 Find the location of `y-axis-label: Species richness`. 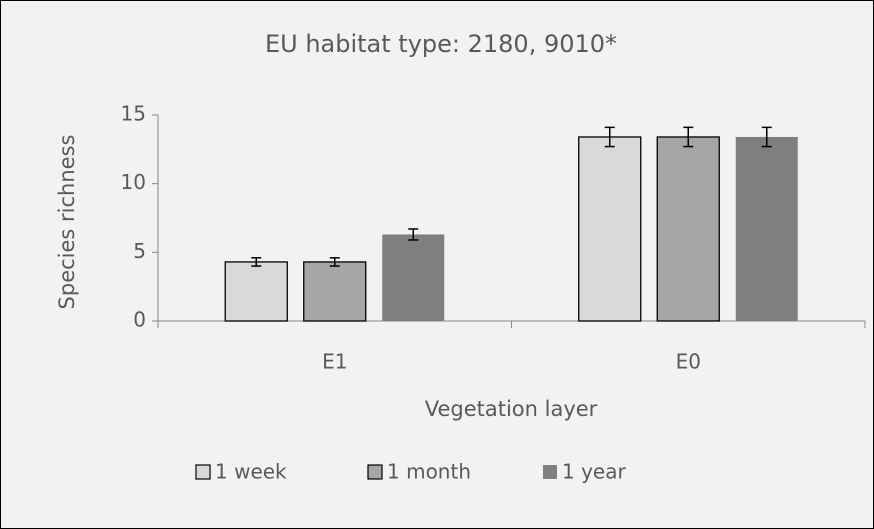

y-axis-label: Species richness is located at coordinates (67, 222).